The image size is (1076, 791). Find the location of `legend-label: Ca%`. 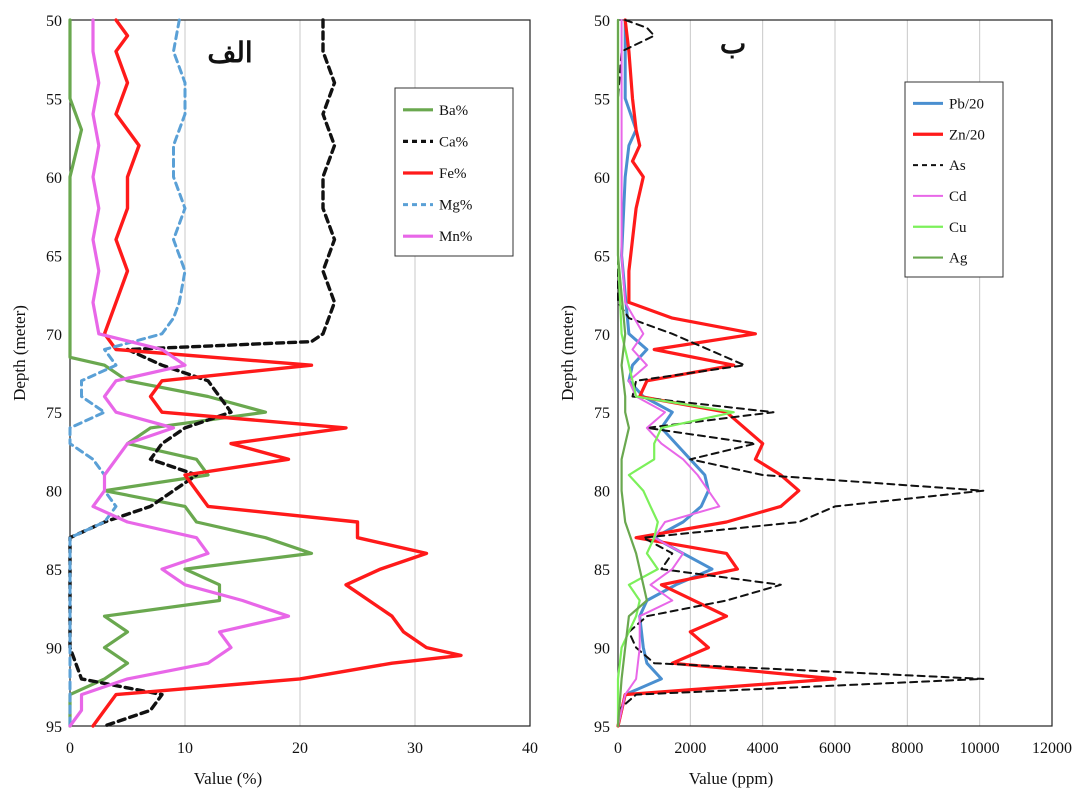

legend-label: Ca% is located at coordinates (453, 142).